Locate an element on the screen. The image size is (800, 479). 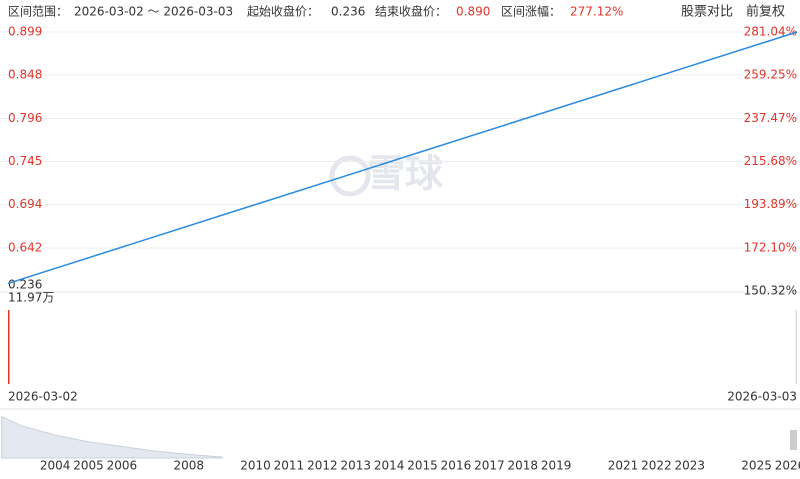
navigator-tick-label: 2013 is located at coordinates (355, 466).